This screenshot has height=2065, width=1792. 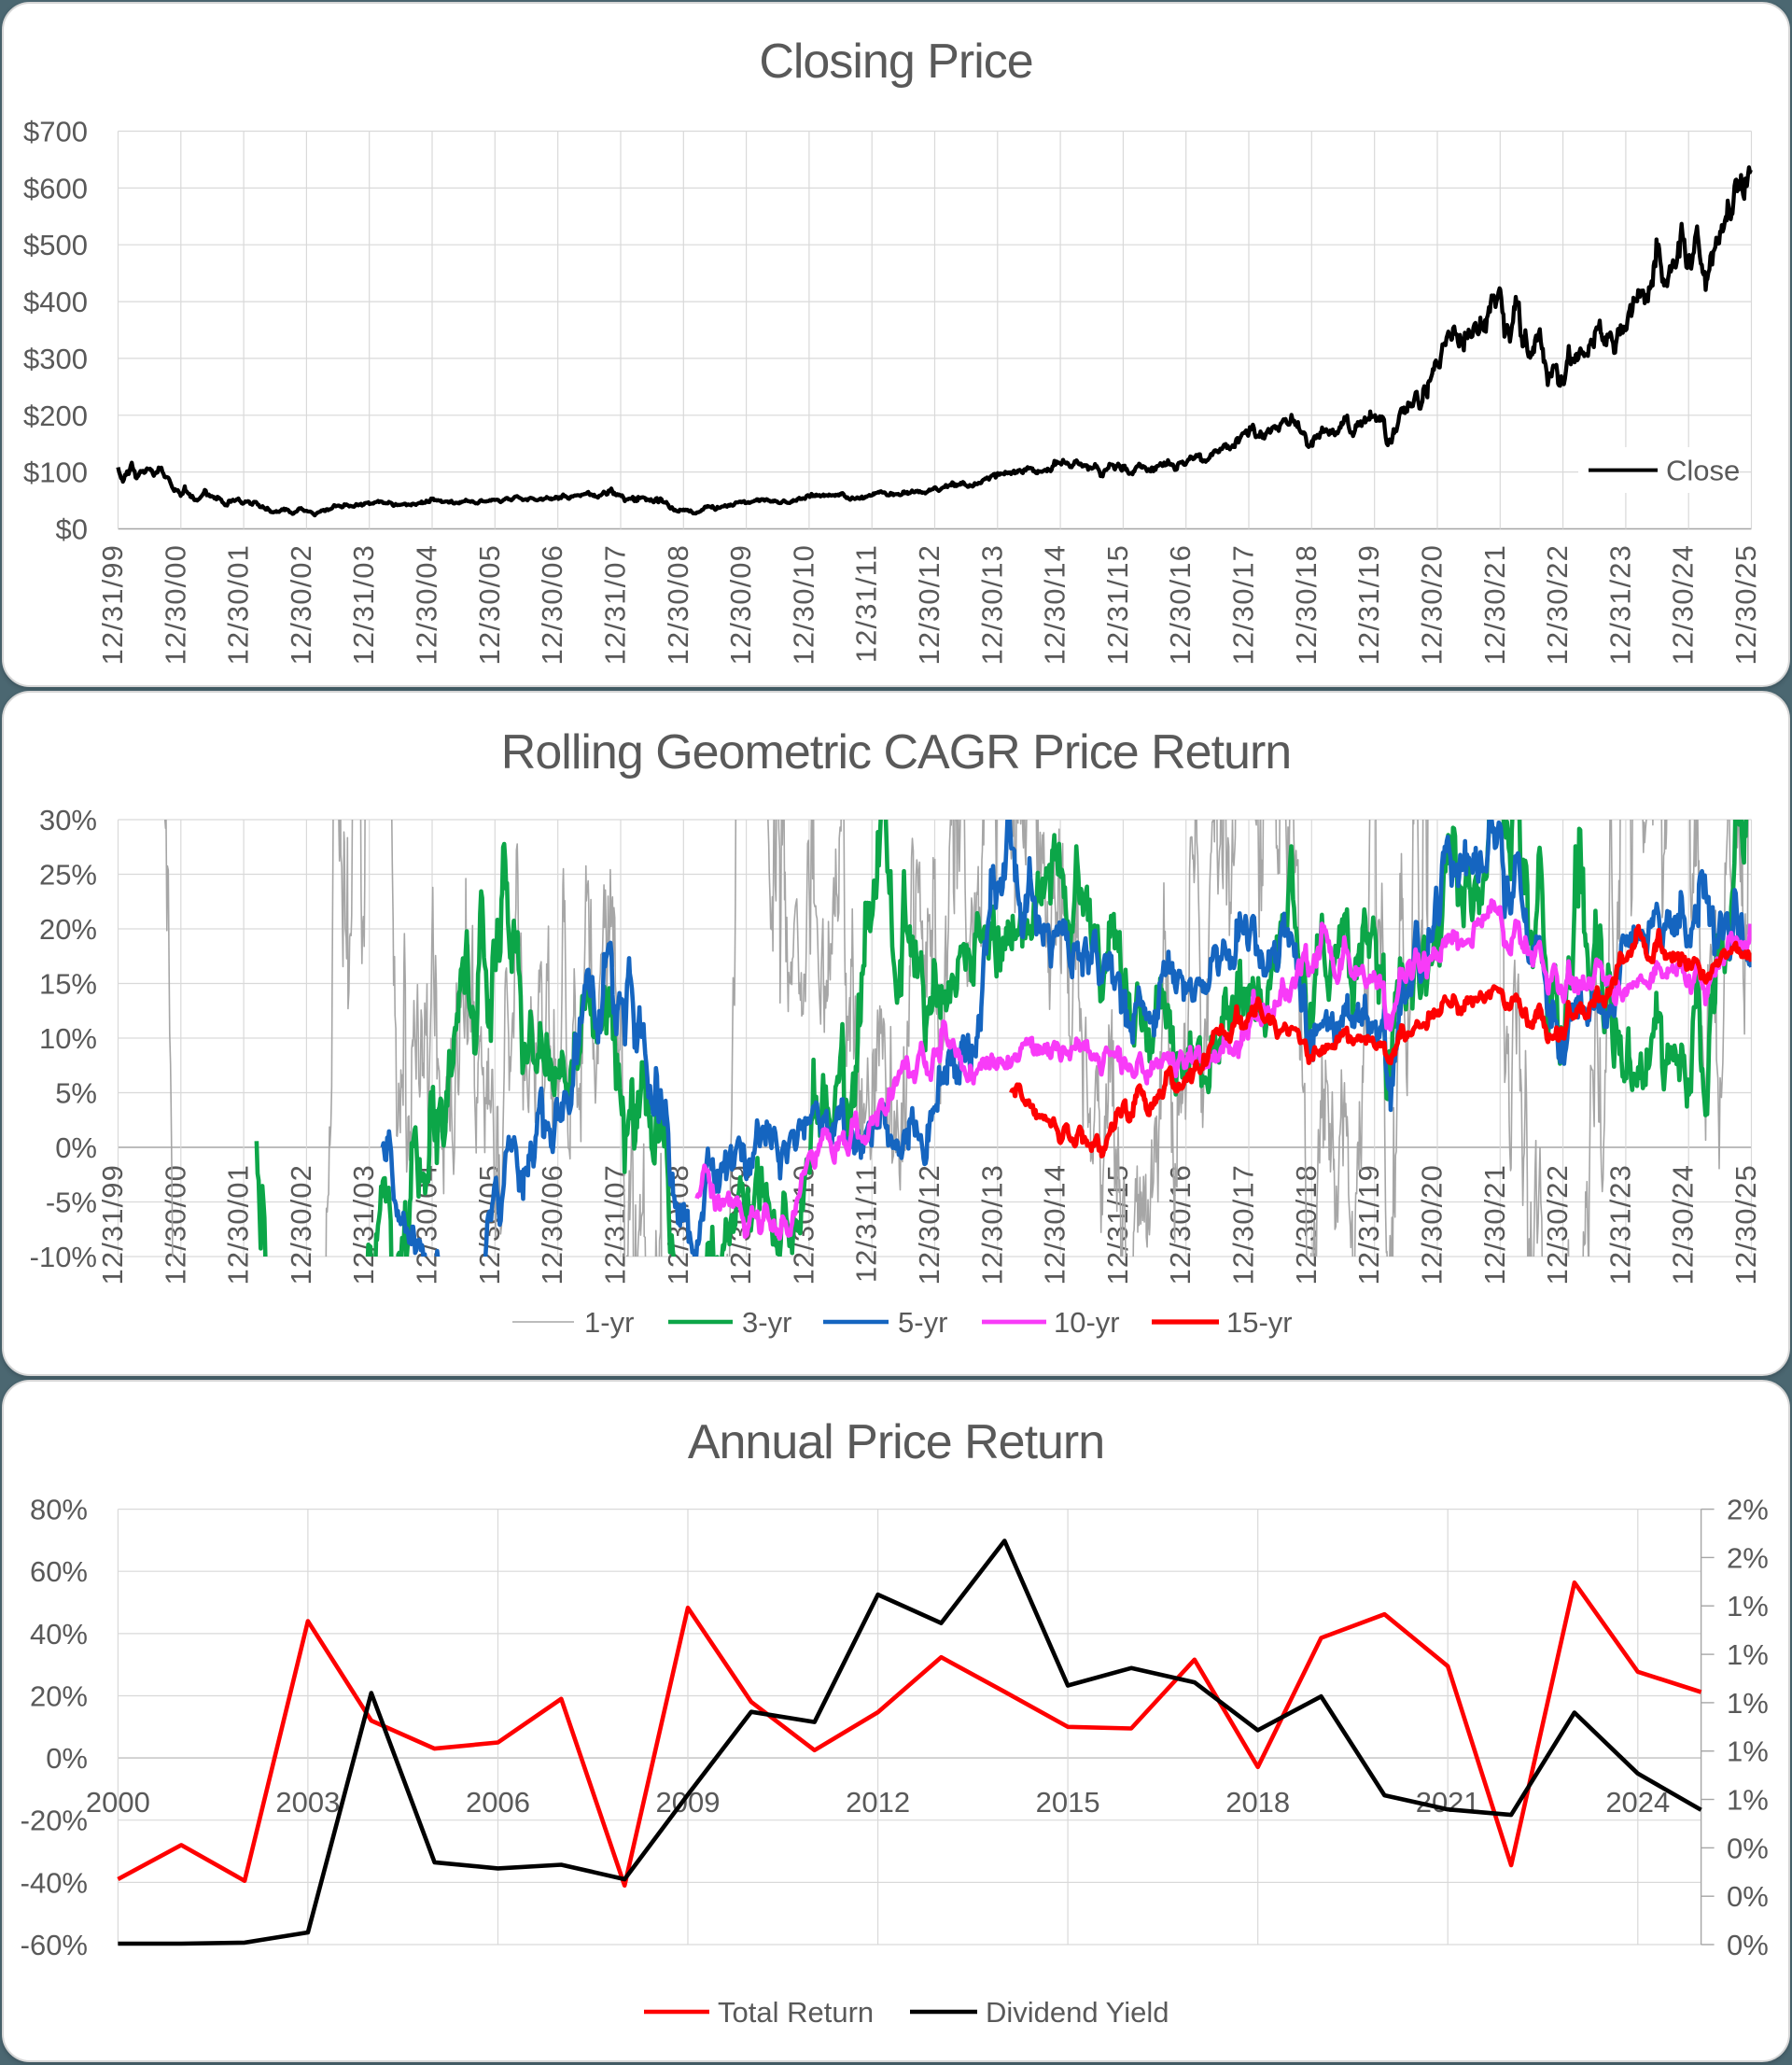 I want to click on svg-text: 40%, so click(x=59, y=1634).